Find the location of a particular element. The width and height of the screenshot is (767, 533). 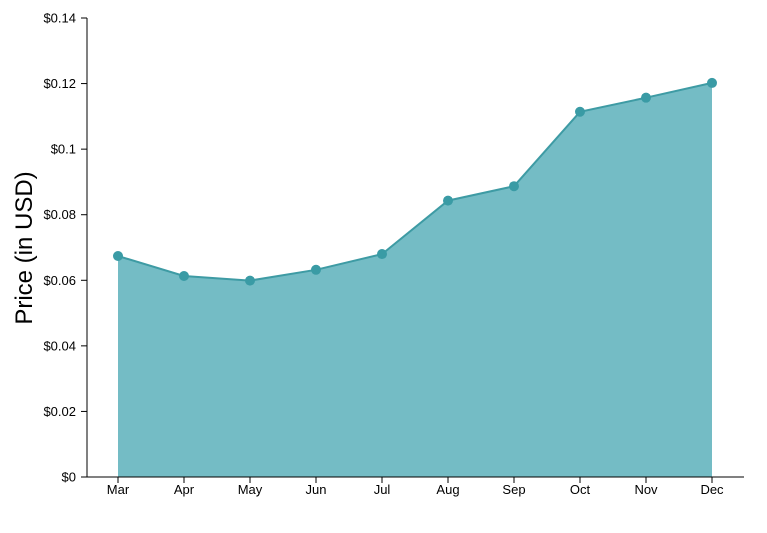

y-tick-label: $0.08 is located at coordinates (59, 214).